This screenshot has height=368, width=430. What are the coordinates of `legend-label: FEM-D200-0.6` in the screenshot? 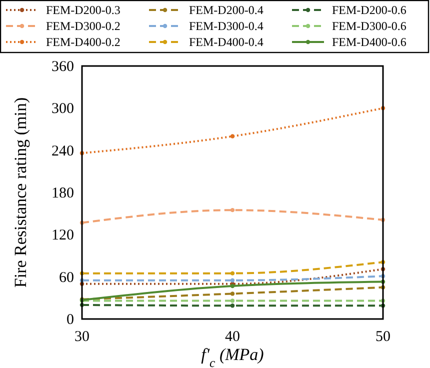 It's located at (369, 10).